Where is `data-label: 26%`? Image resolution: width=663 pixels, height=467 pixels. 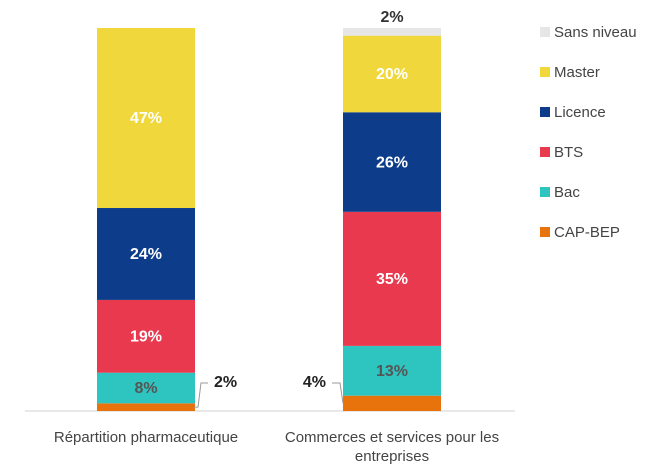 data-label: 26% is located at coordinates (392, 162).